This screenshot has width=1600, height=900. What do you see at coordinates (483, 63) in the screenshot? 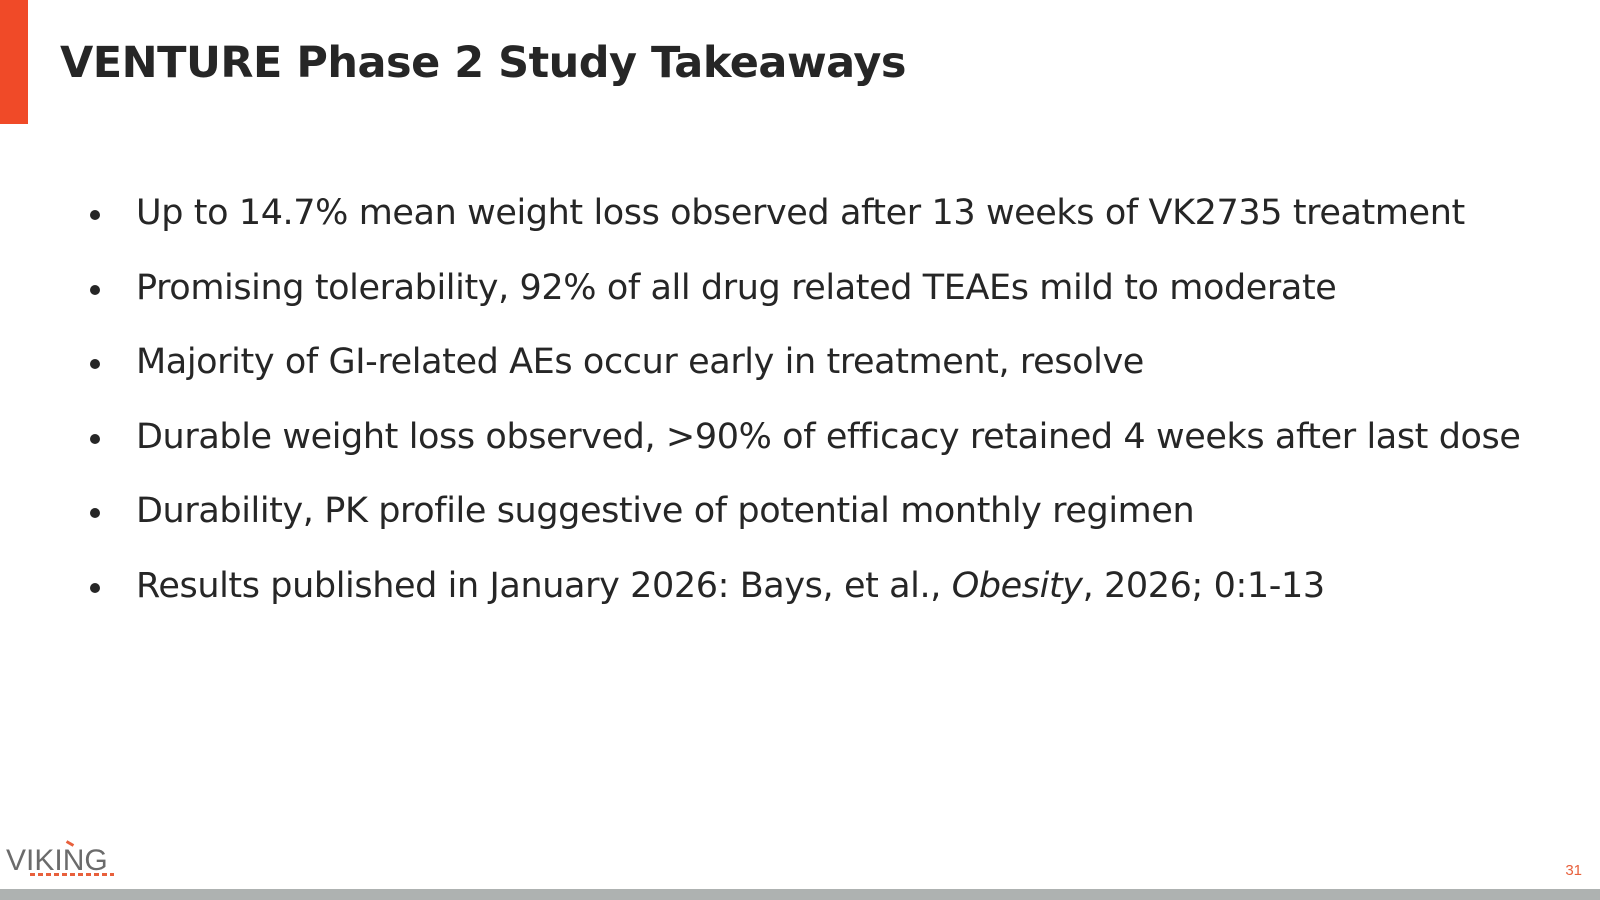
I see `slide-title: VENTURE Phase 2 Study Takeaways` at bounding box center [483, 63].